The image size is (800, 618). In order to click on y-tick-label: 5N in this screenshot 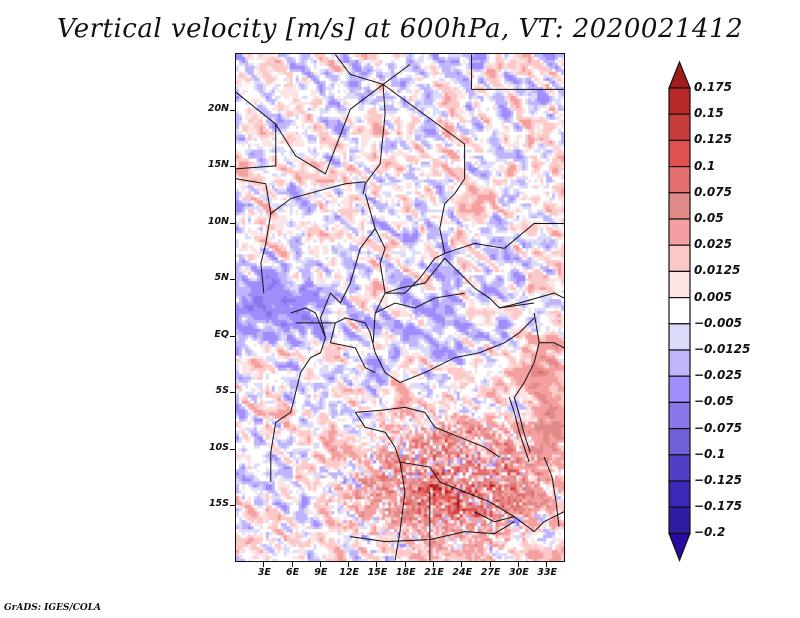, I will do `click(221, 278)`.